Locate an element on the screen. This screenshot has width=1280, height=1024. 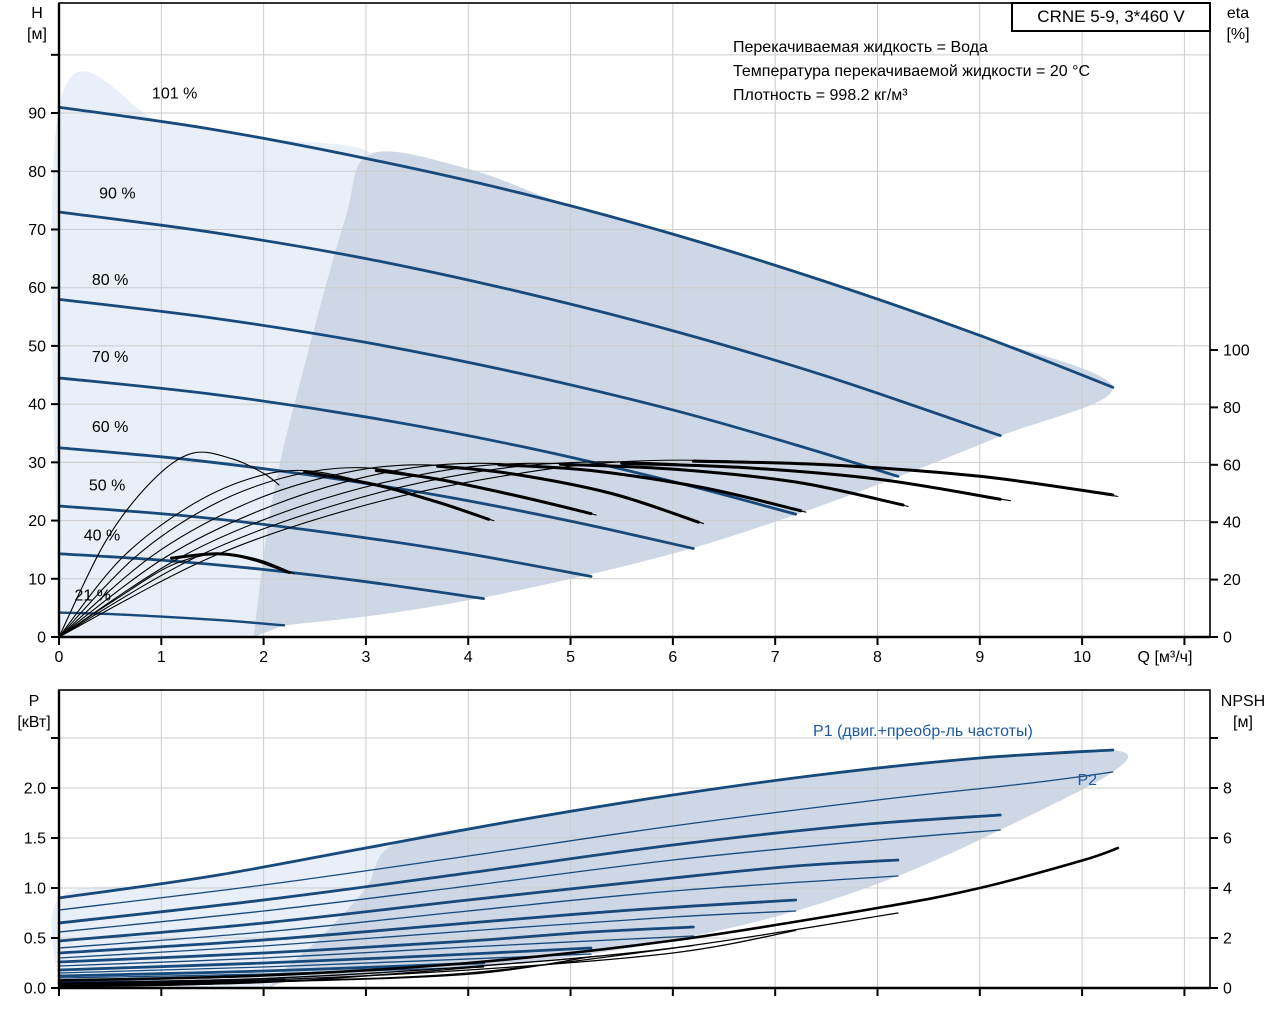
series-eta-thin-21-upper is located at coordinates (169, 544).